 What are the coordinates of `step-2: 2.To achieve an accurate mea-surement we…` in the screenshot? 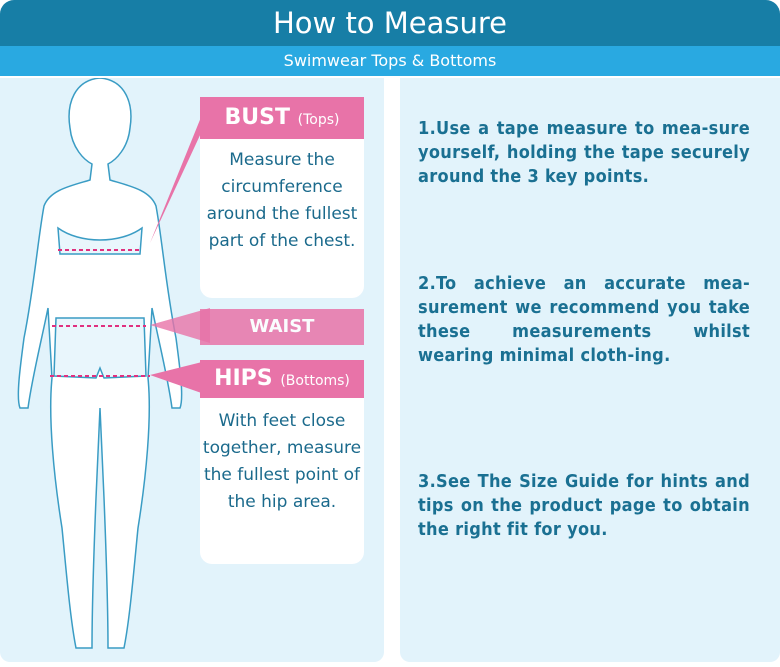 It's located at (584, 319).